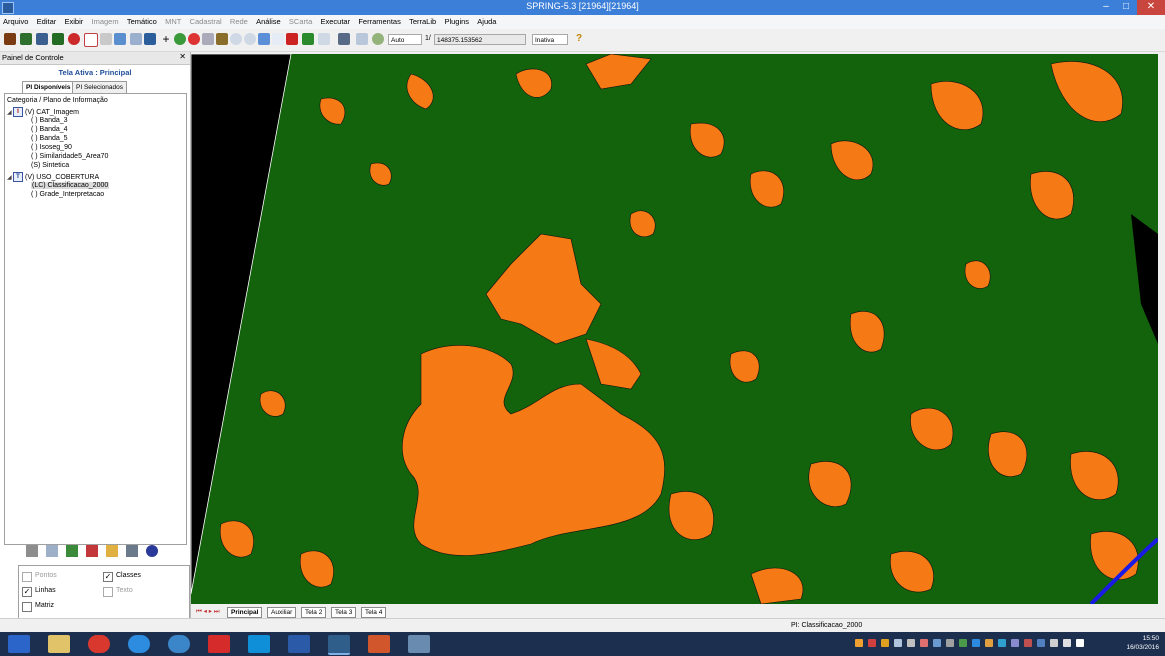  Describe the element at coordinates (91, 40) in the screenshot. I see `screen-icon` at that location.